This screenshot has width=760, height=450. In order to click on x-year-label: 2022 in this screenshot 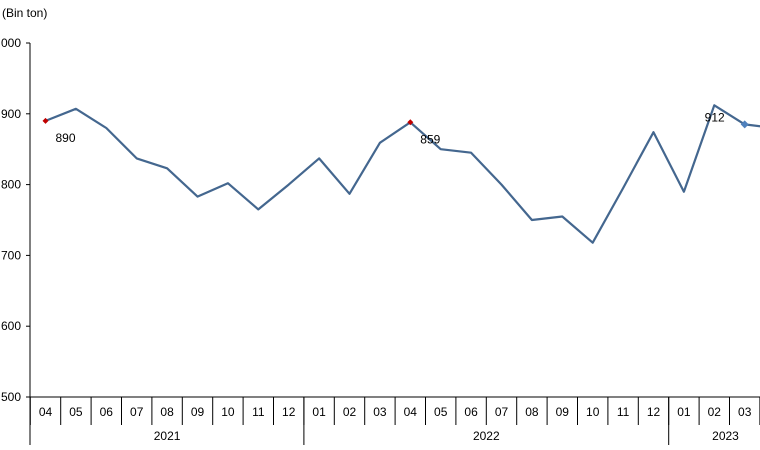, I will do `click(486, 436)`.